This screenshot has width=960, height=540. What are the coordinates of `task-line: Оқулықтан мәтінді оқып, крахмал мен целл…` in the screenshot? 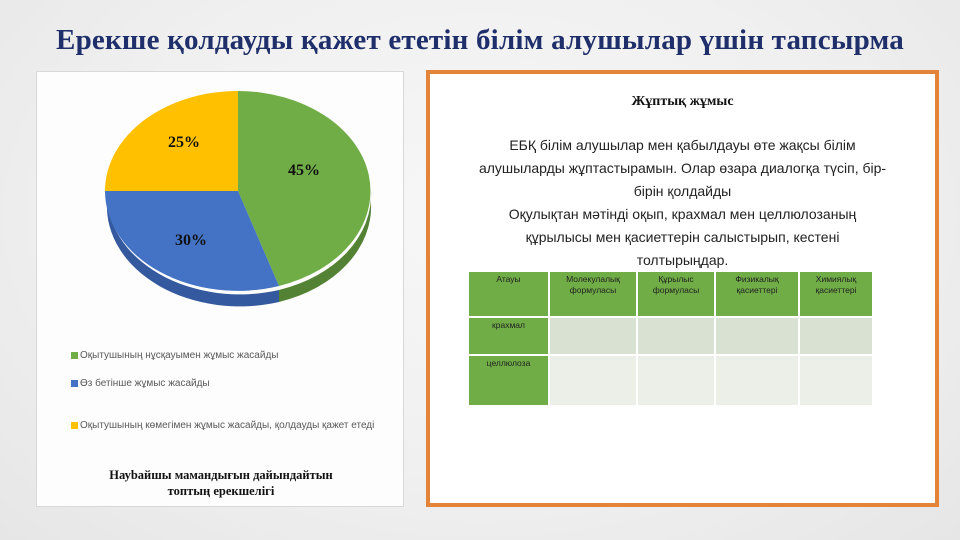 It's located at (682, 214).